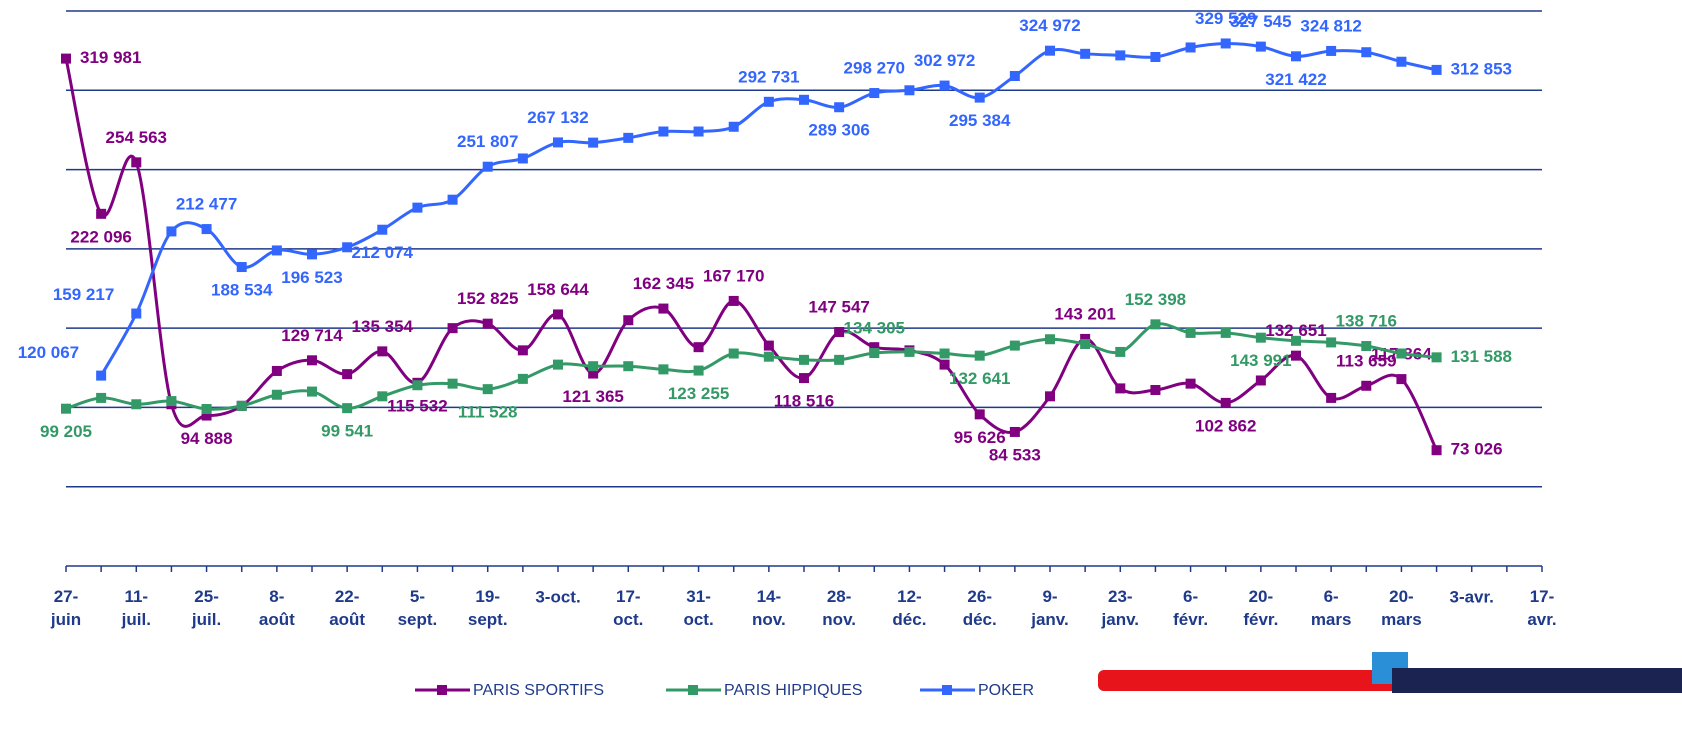 This screenshot has height=751, width=1682. I want to click on data-label: 143 991, so click(1260, 360).